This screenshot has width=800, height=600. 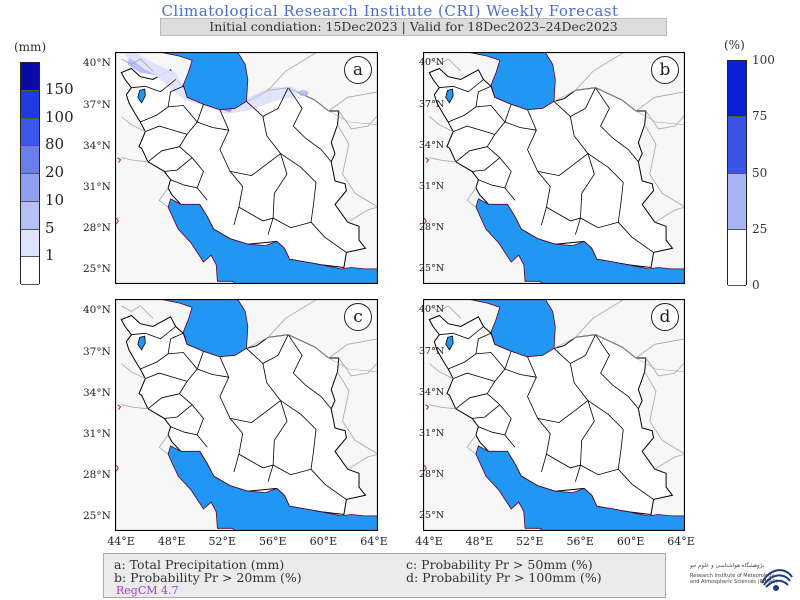 I want to click on map-panel-a: a, so click(x=246, y=168).